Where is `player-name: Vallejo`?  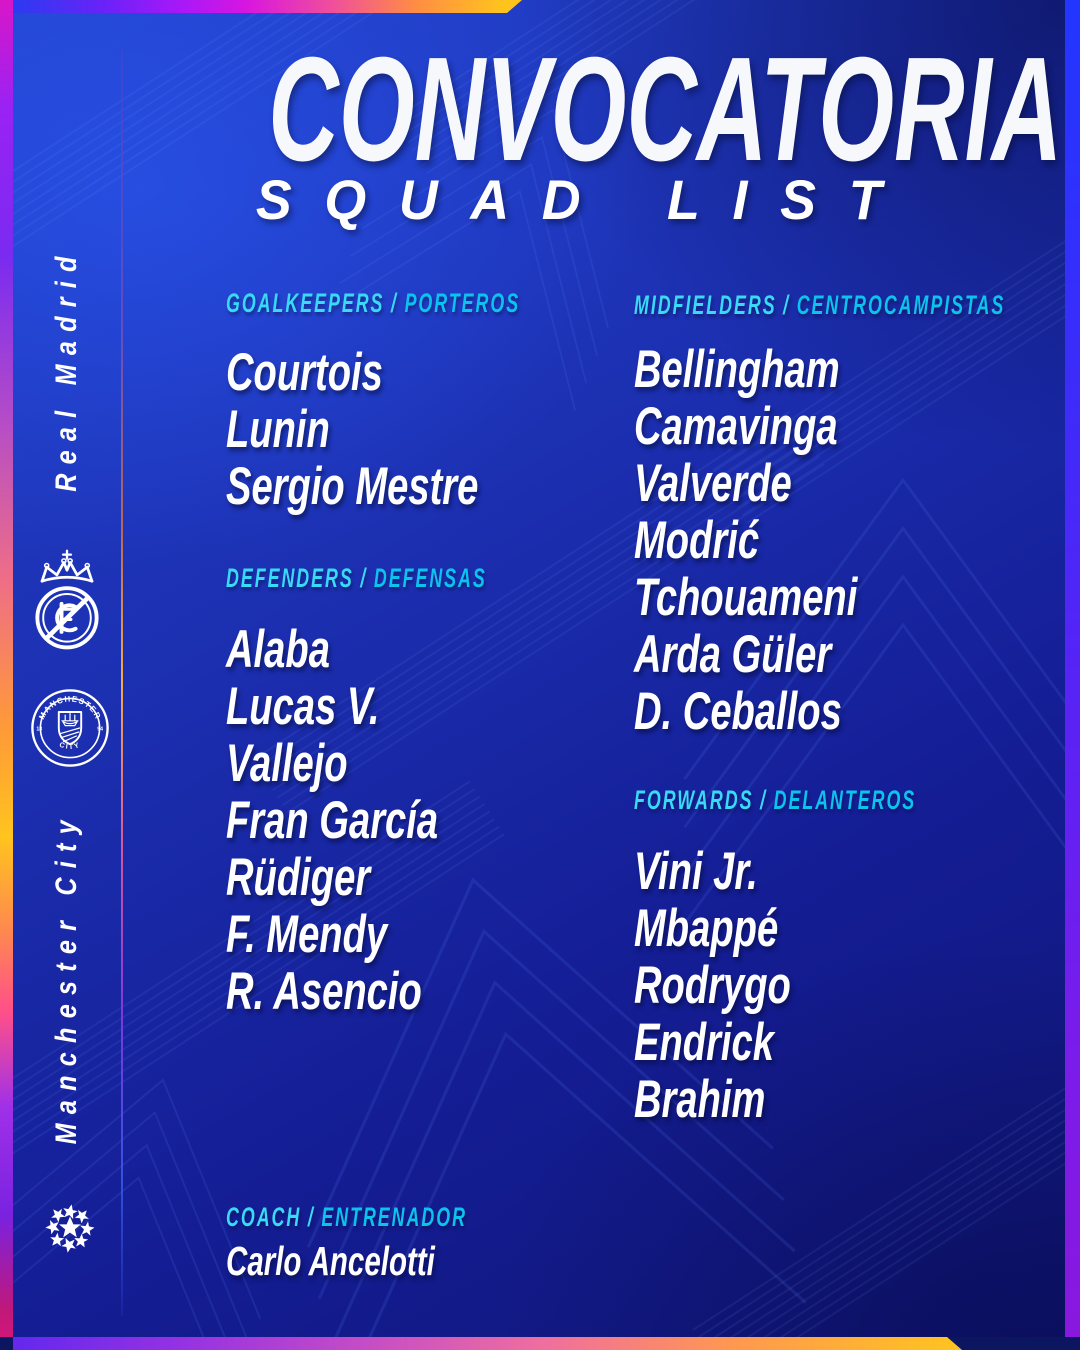
player-name: Vallejo is located at coordinates (287, 763).